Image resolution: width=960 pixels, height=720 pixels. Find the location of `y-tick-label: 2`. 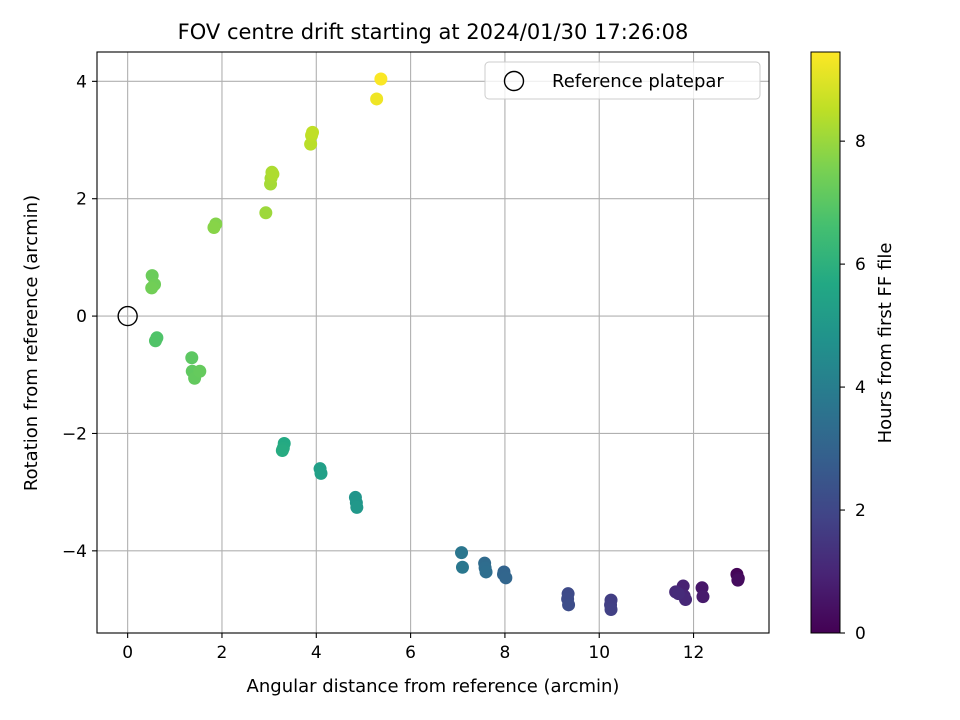

y-tick-label: 2 is located at coordinates (81, 200).